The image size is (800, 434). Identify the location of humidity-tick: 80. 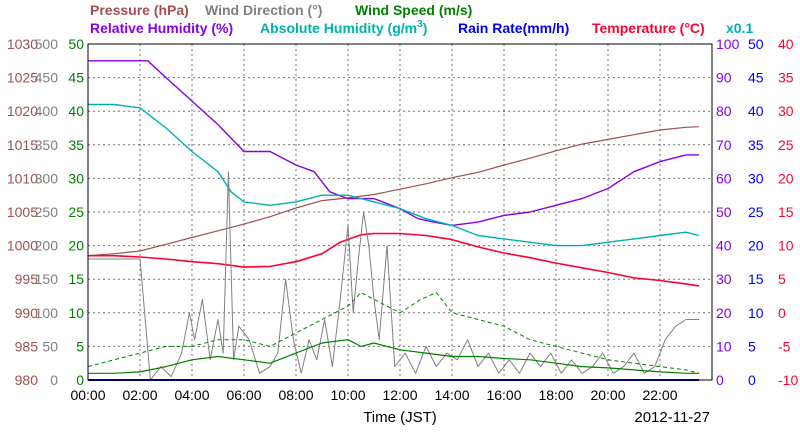
(724, 111).